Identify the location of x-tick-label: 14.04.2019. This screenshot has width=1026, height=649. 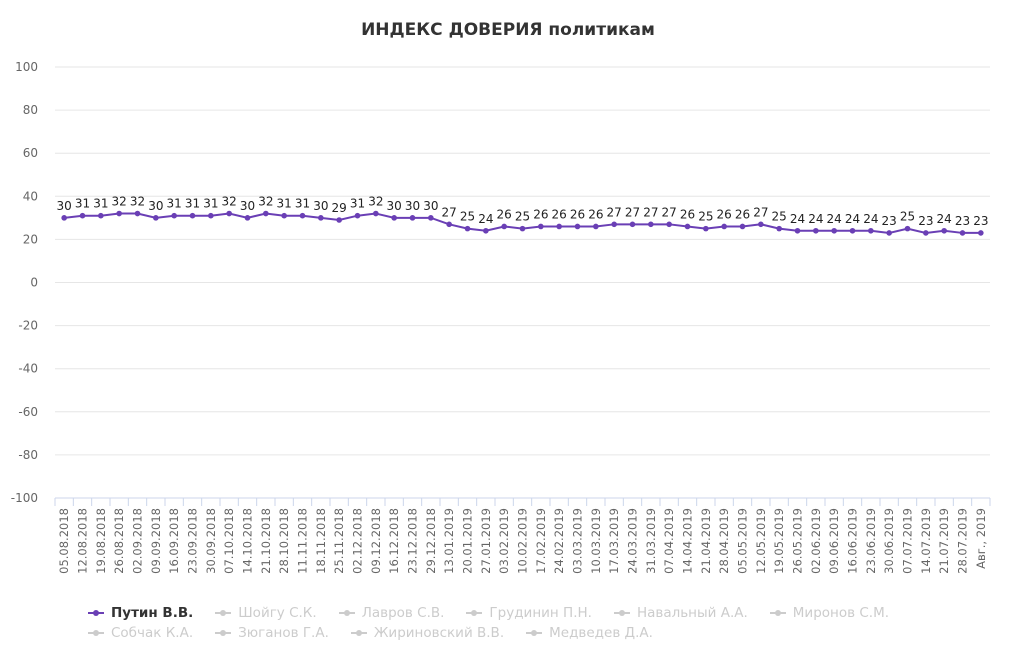
(688, 541).